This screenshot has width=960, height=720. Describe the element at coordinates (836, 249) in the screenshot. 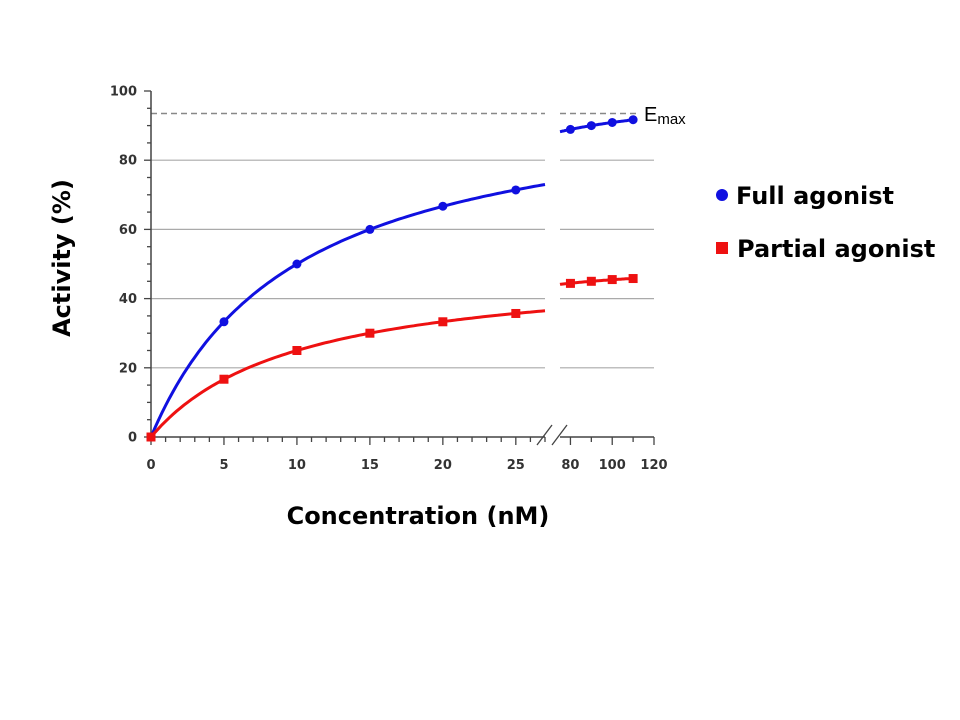

I see `legend-label-partial-agonist: Partial agonist` at that location.